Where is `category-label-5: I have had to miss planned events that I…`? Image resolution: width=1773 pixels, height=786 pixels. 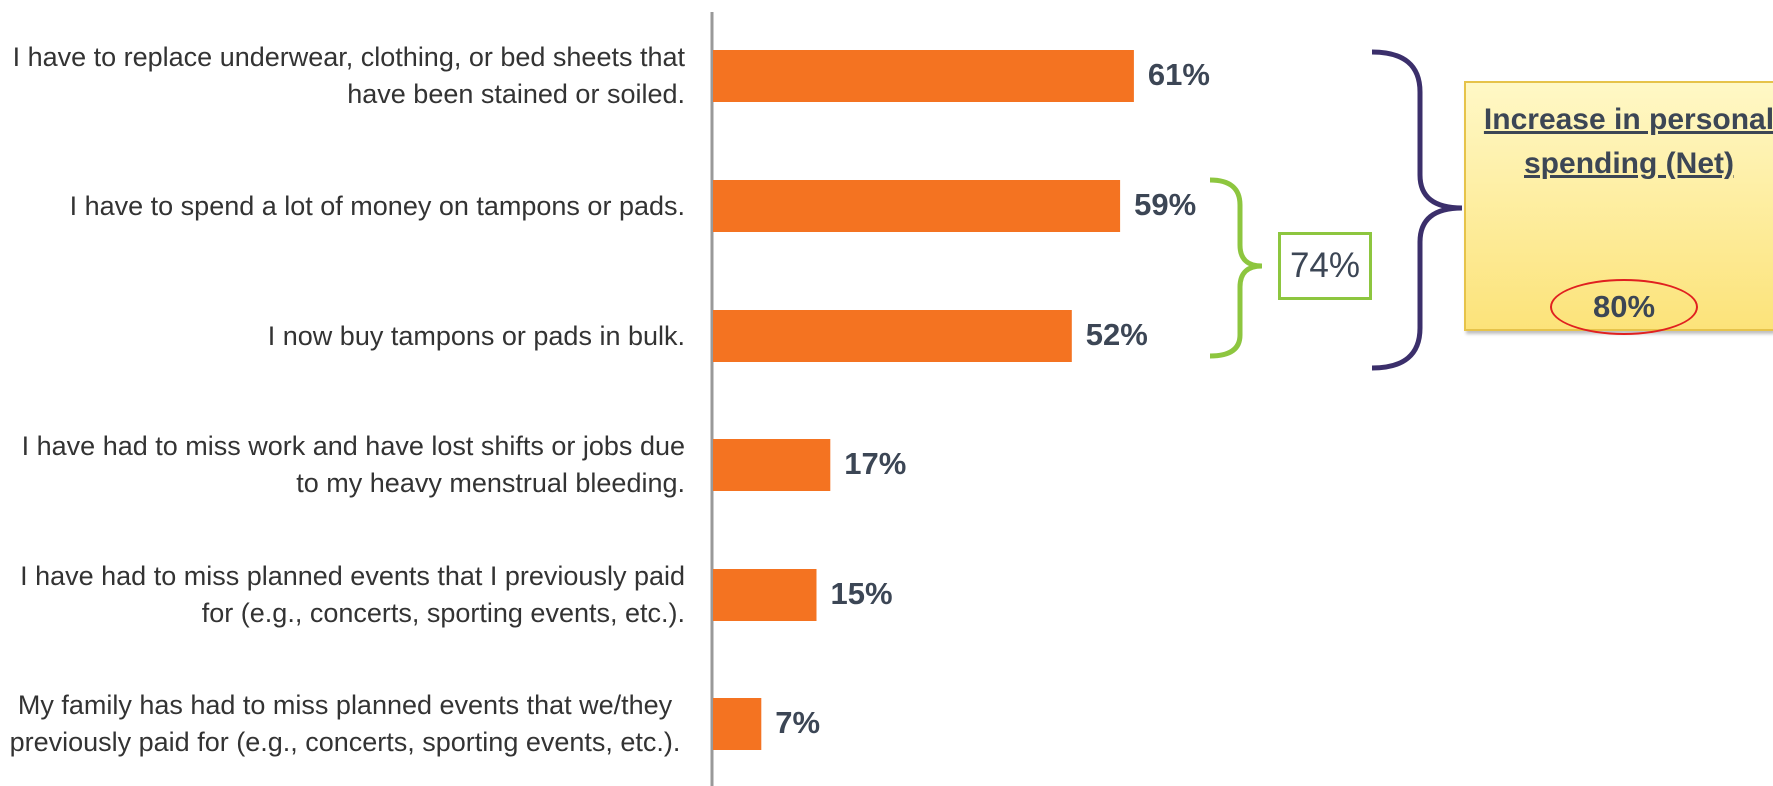
category-label-5: I have had to miss planned events that I… is located at coordinates (342, 595).